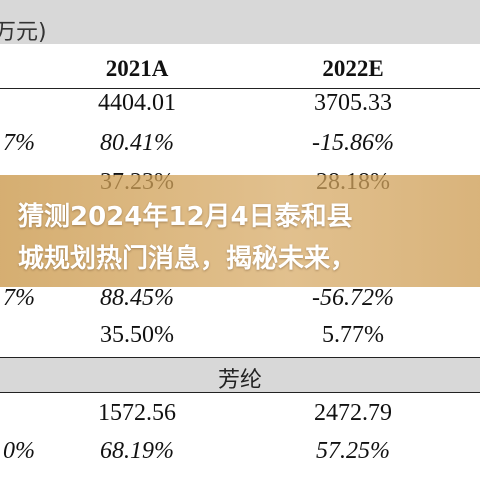  Describe the element at coordinates (353, 143) in the screenshot. I see `table-cell: -15.86%` at that location.